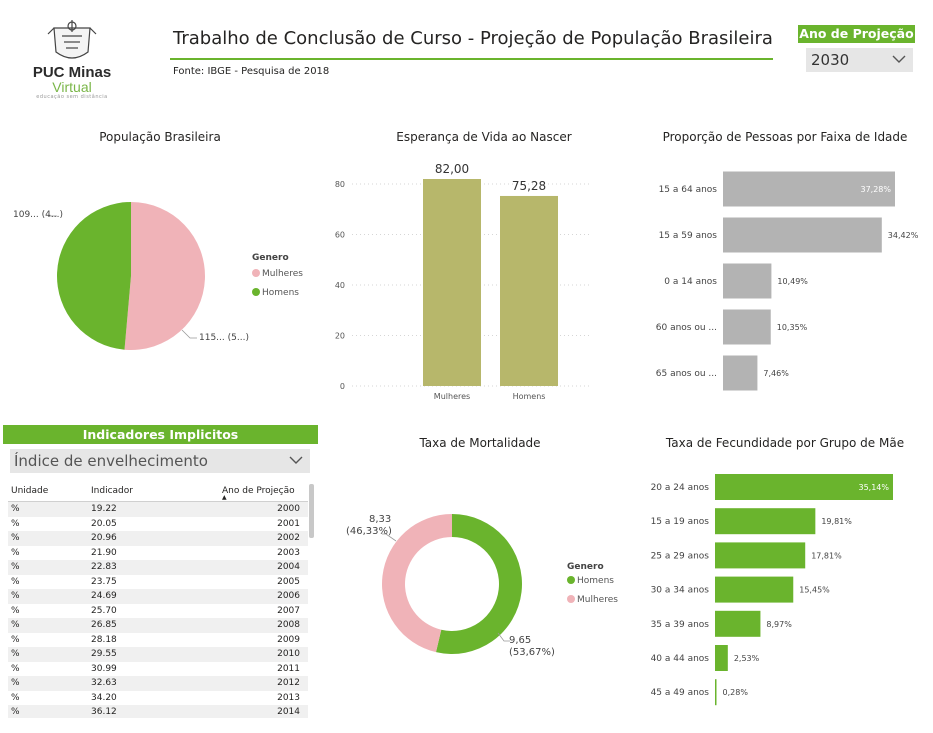  I want to click on cell-ano: 2010, so click(288, 654).